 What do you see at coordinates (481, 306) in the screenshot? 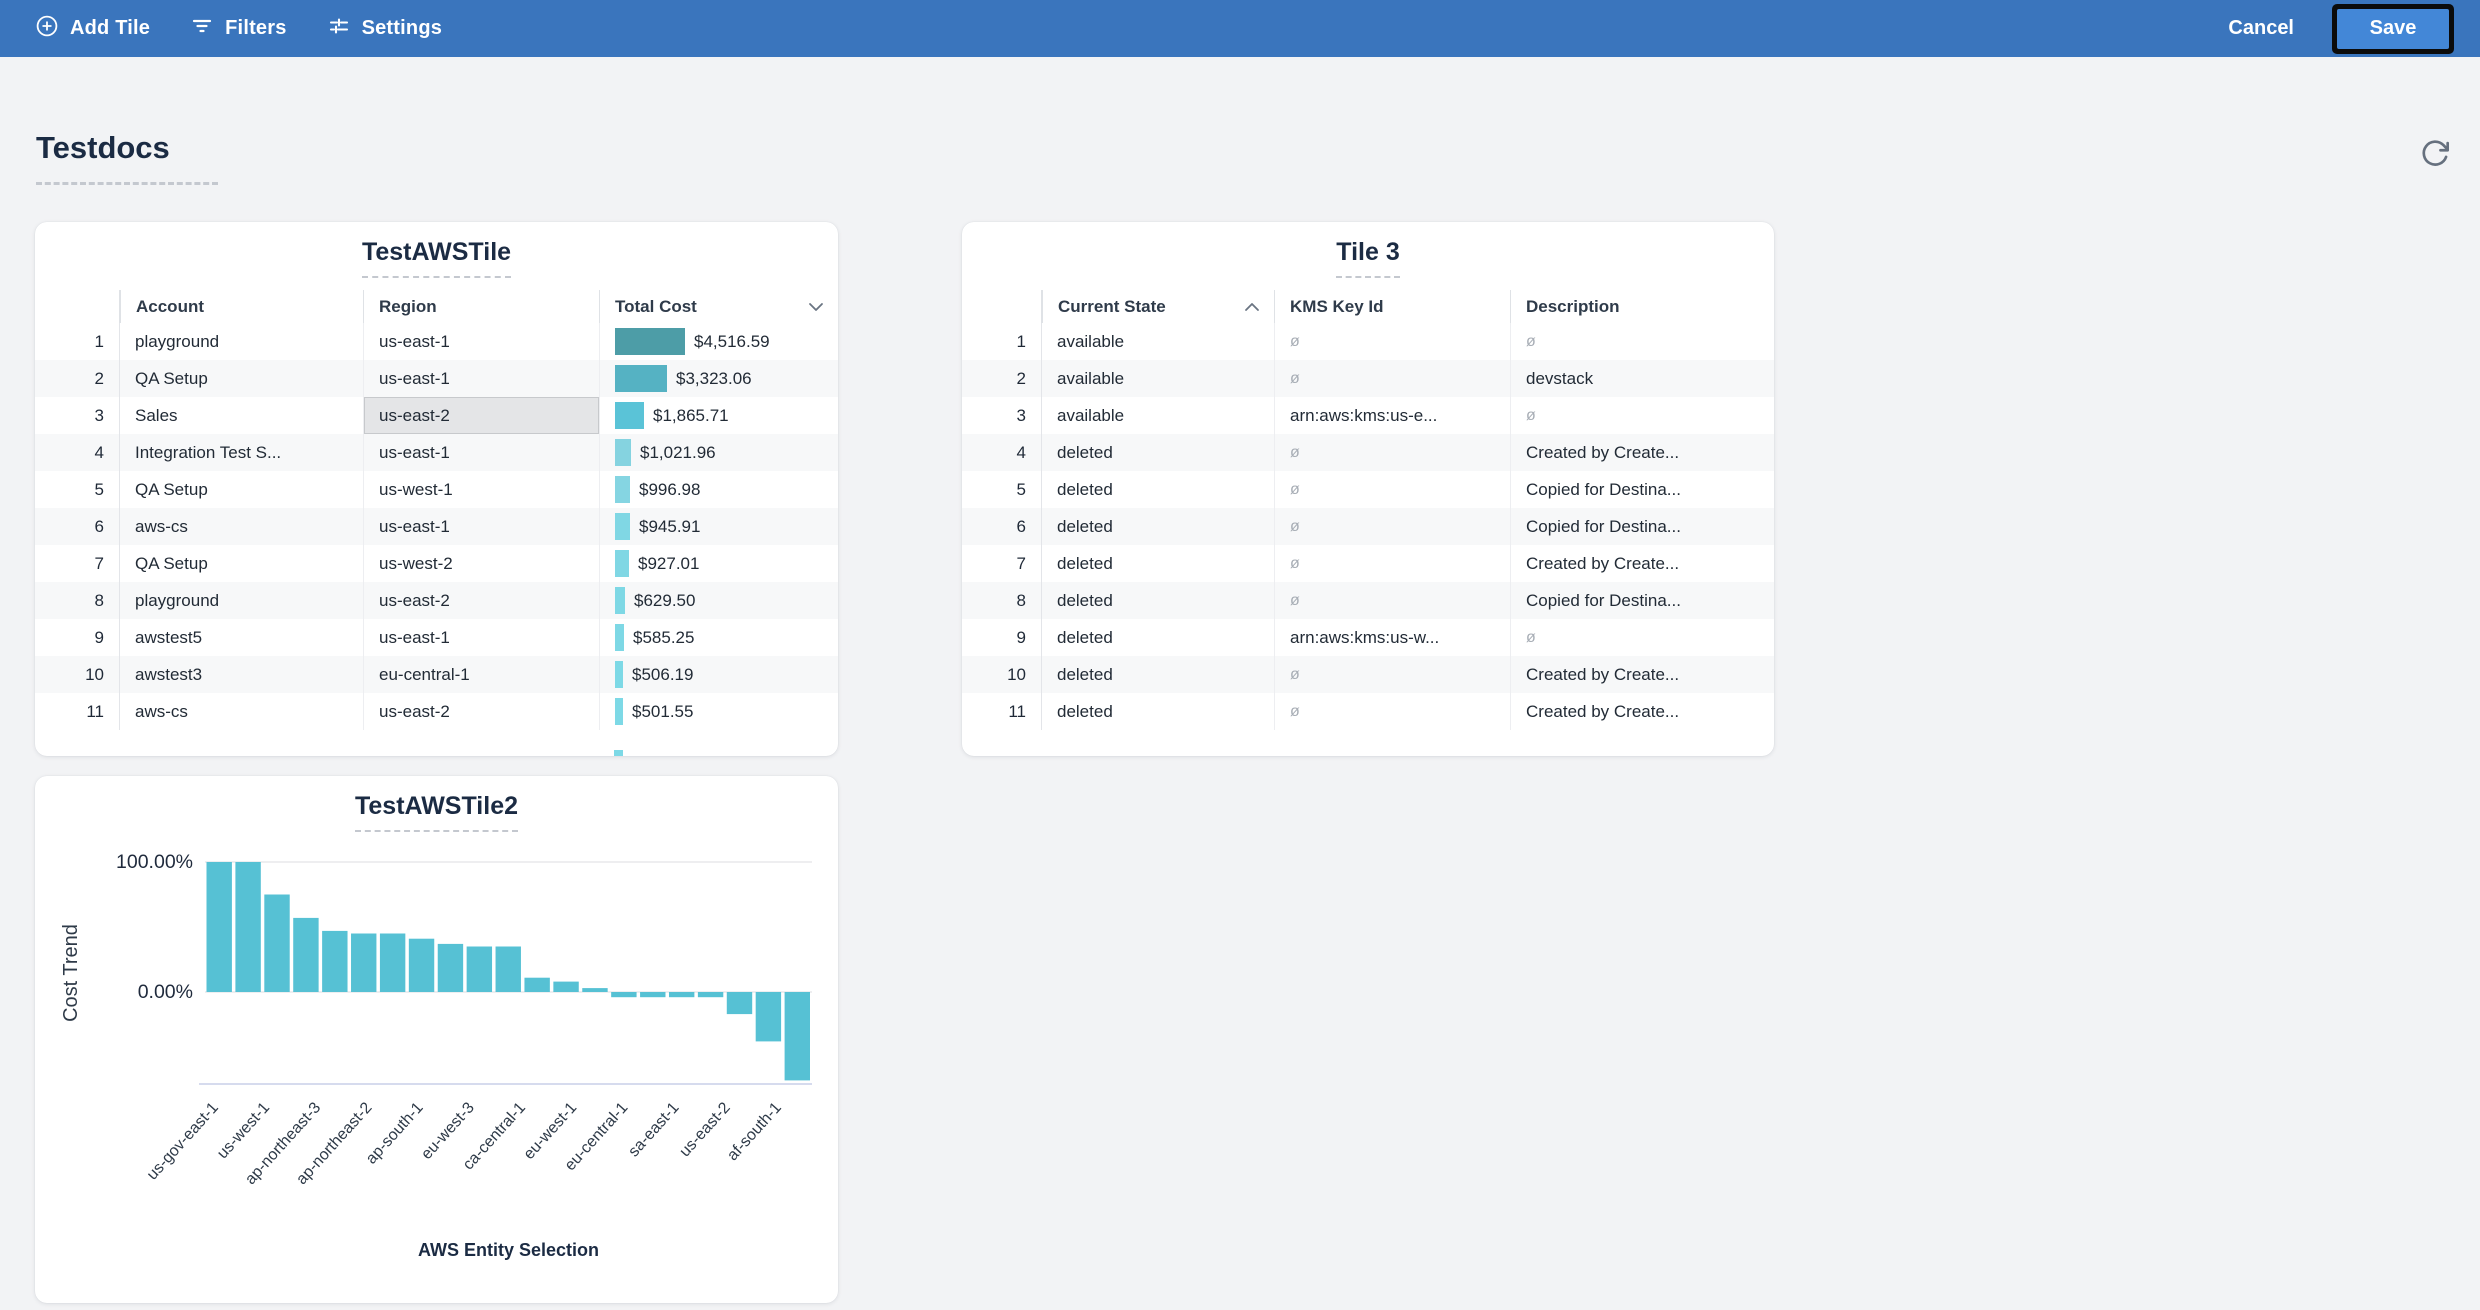
I see `column-header-region: Region` at bounding box center [481, 306].